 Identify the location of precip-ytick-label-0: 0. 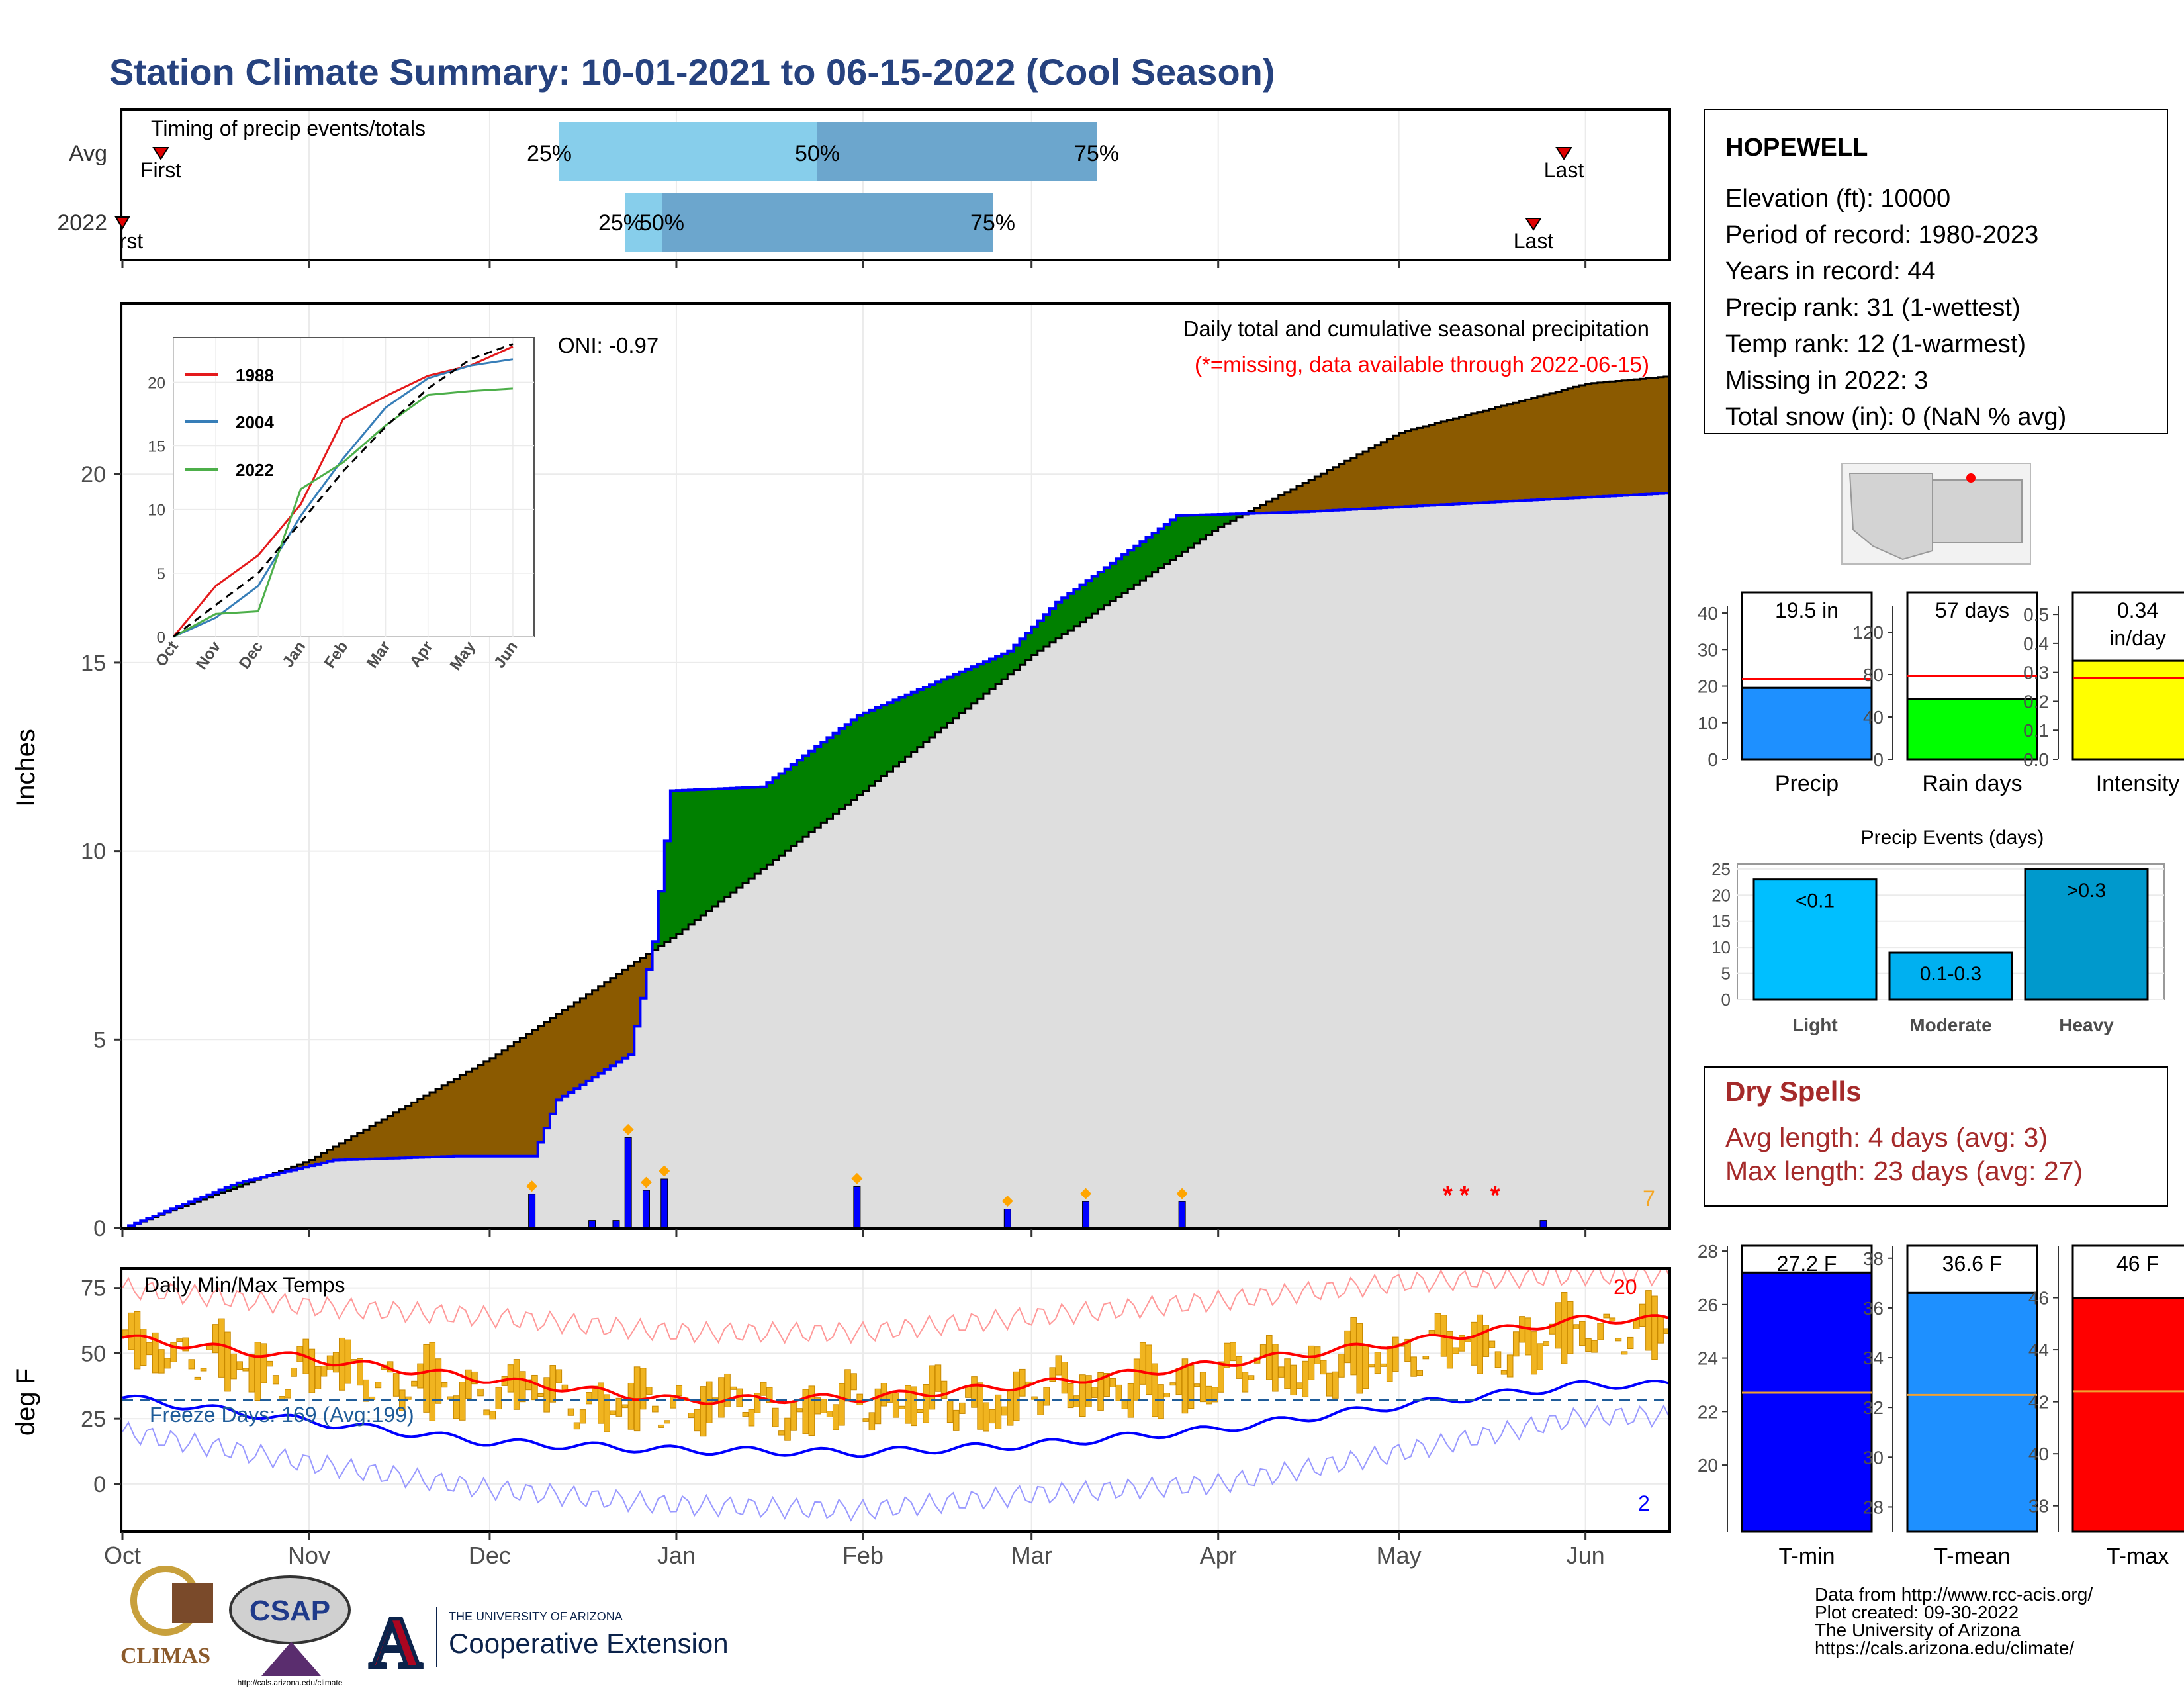
(100, 1228).